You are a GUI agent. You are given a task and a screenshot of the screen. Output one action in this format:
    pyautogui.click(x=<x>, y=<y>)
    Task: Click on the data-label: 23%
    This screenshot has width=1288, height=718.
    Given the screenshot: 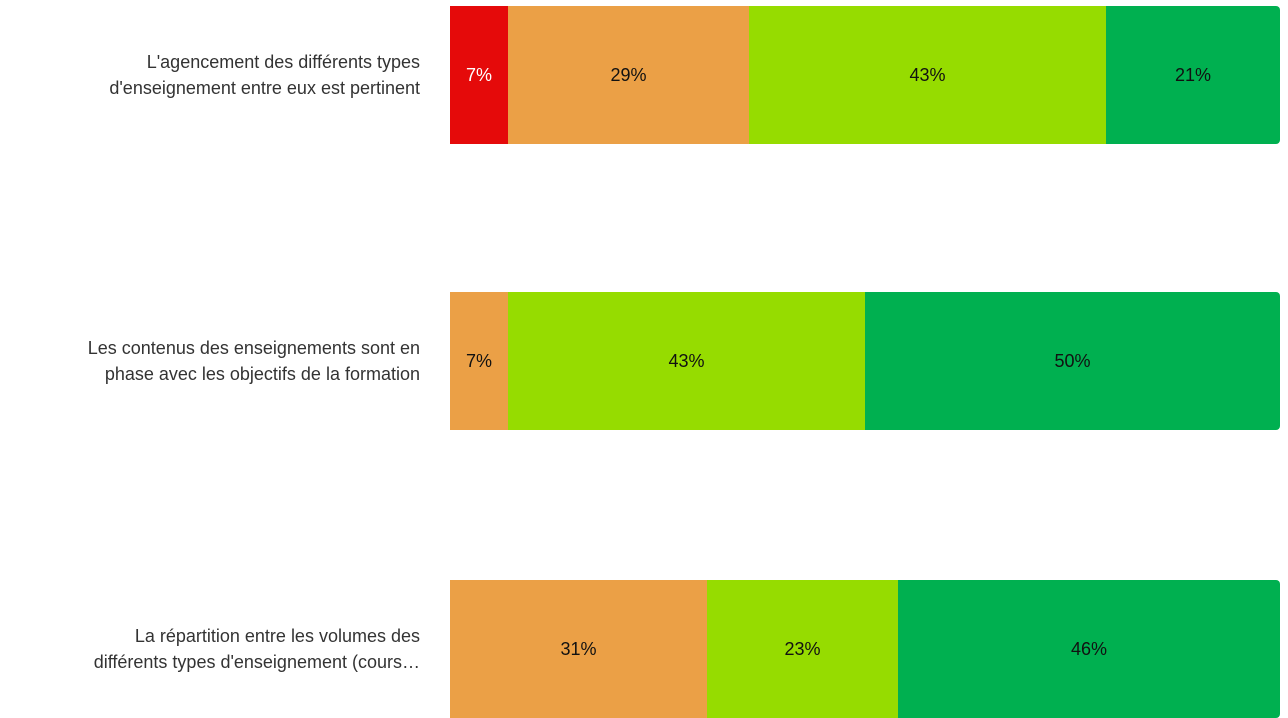 What is the action you would take?
    pyautogui.click(x=802, y=648)
    